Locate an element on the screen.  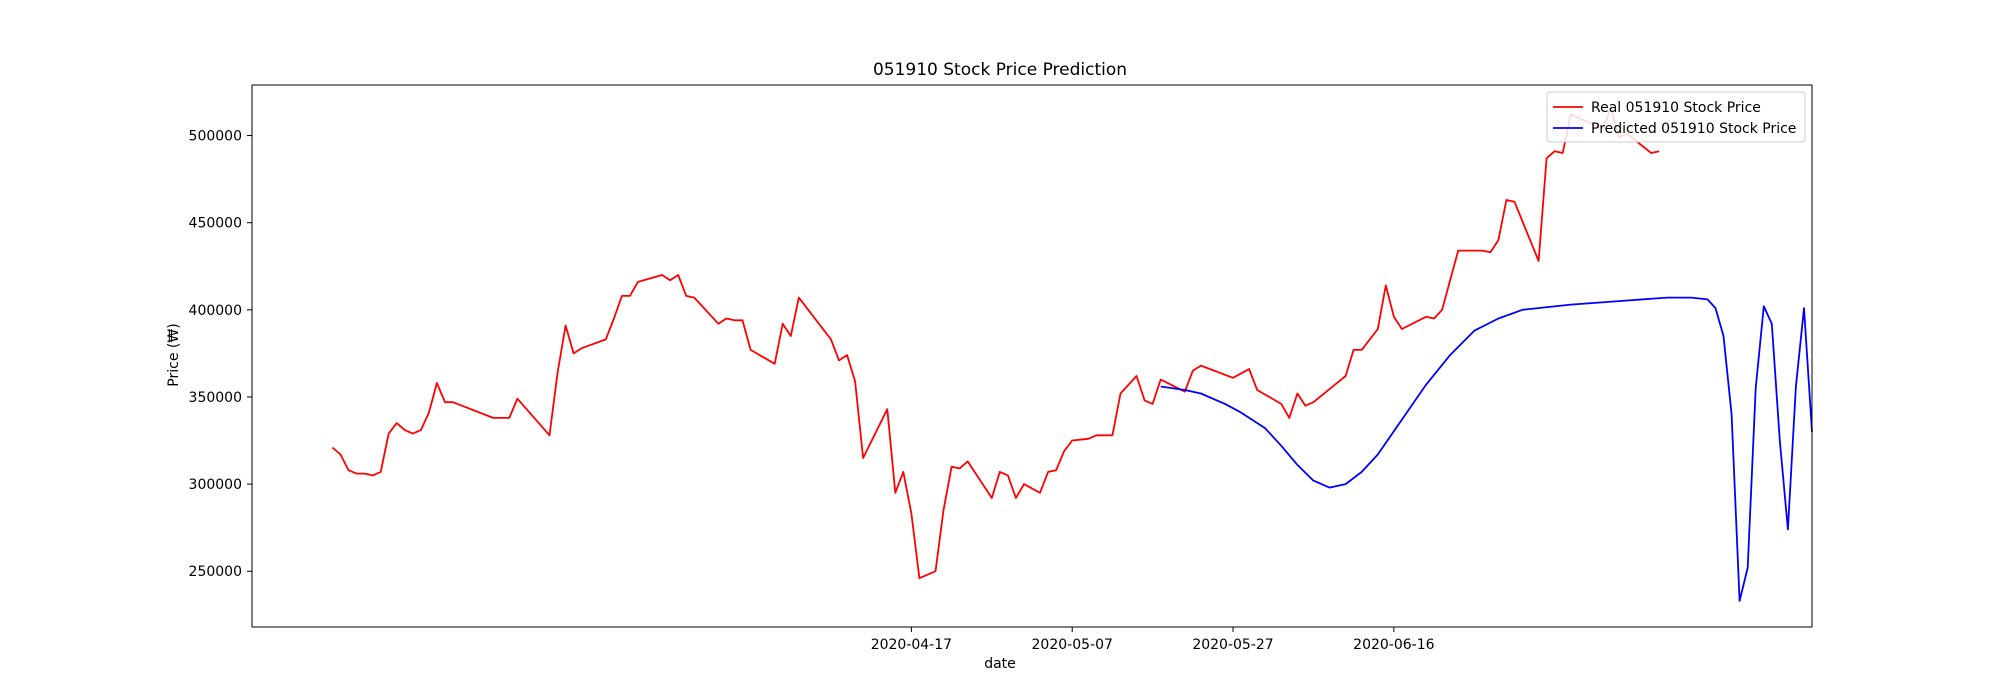
x-tick-label: 2020-06-16 is located at coordinates (1393, 645).